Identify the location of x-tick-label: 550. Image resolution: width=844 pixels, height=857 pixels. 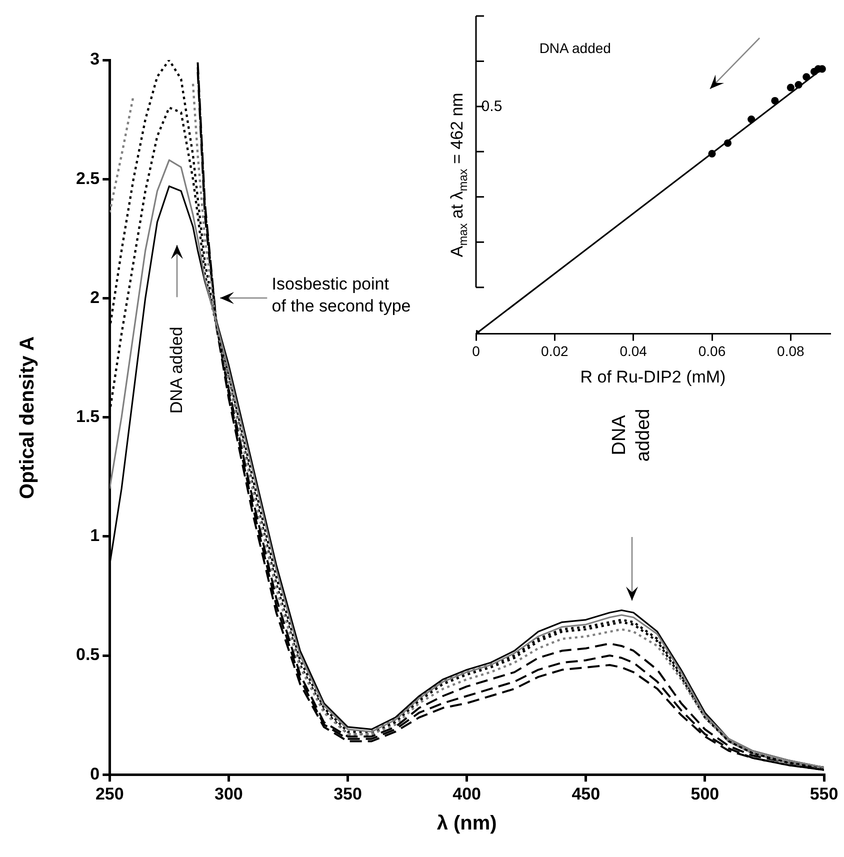
(824, 794).